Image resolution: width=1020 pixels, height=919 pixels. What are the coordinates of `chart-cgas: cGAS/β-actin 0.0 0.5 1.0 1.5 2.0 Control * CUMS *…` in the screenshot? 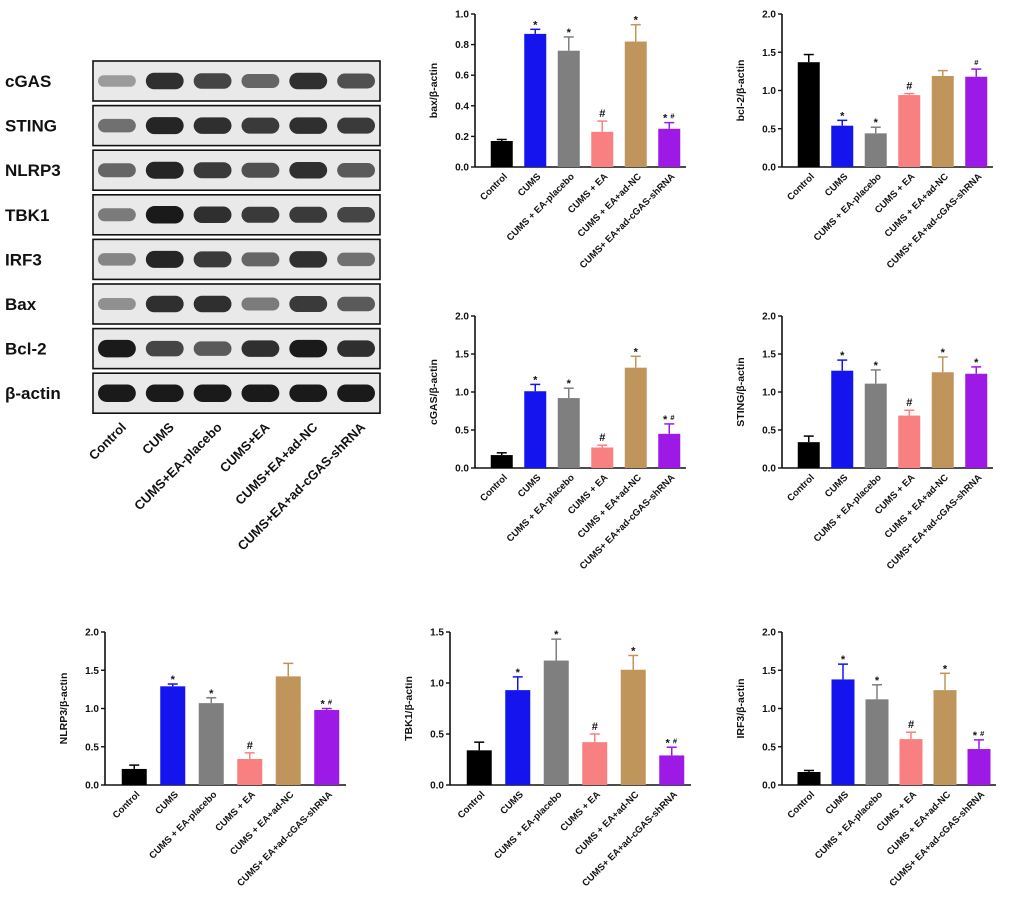 It's located at (557, 442).